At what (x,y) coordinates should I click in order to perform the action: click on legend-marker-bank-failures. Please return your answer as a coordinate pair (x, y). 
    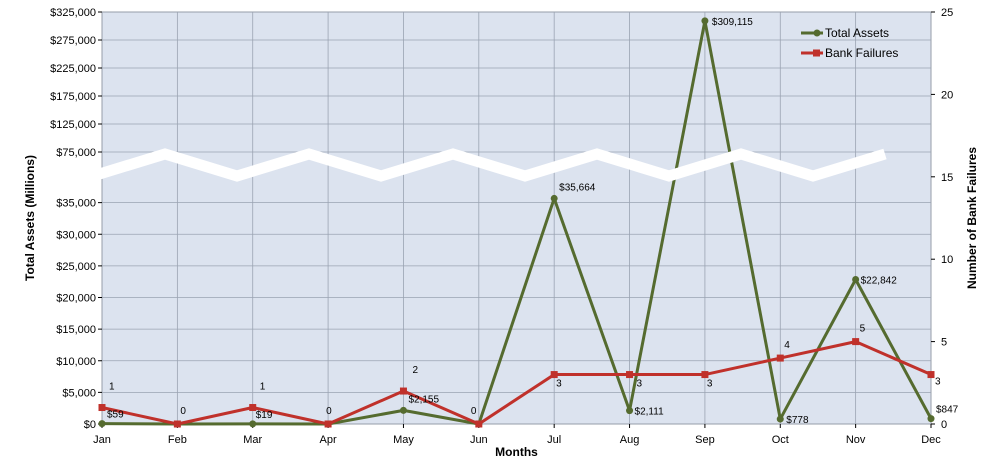
    Looking at the image, I should click on (816, 53).